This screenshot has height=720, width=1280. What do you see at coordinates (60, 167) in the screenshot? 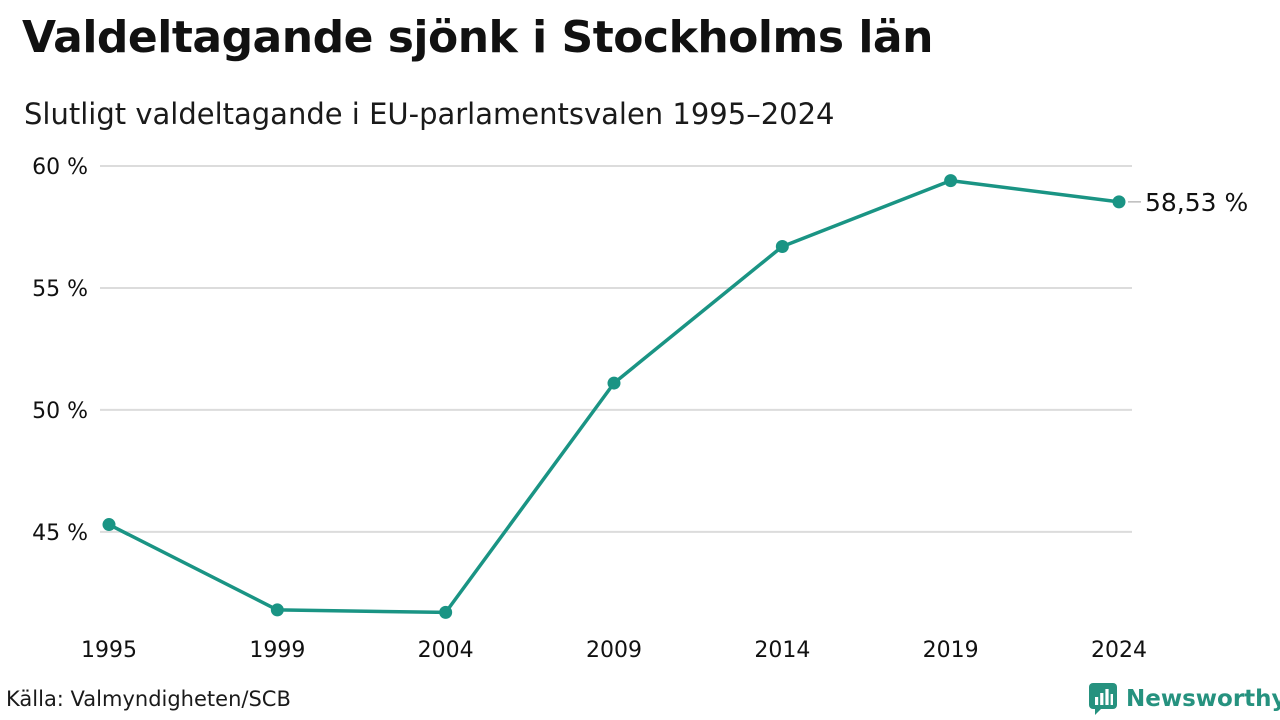
I see `y-tick-label: 60 %` at bounding box center [60, 167].